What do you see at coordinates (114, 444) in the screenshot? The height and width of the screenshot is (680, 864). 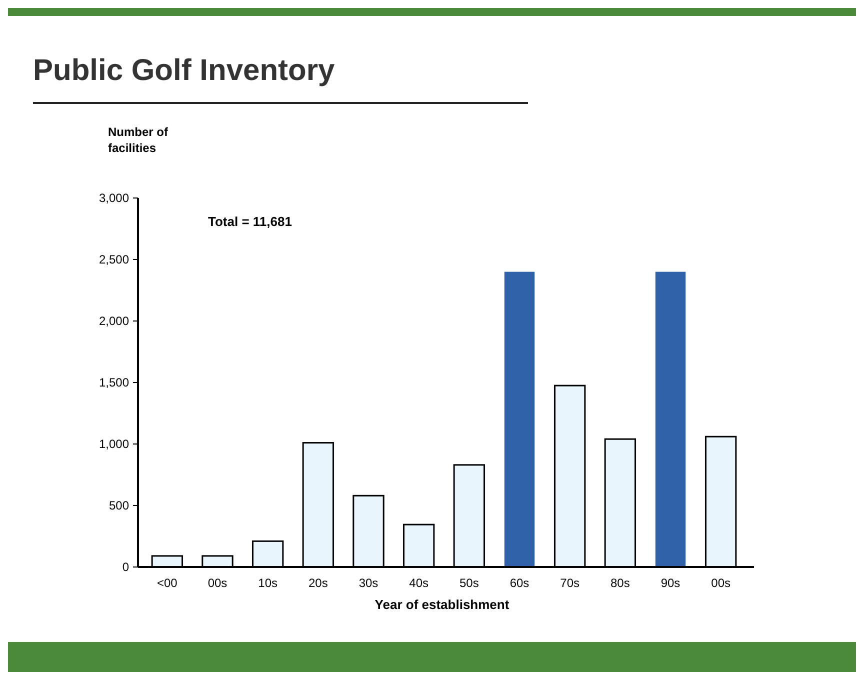 I see `y-tick-label: 1,000` at bounding box center [114, 444].